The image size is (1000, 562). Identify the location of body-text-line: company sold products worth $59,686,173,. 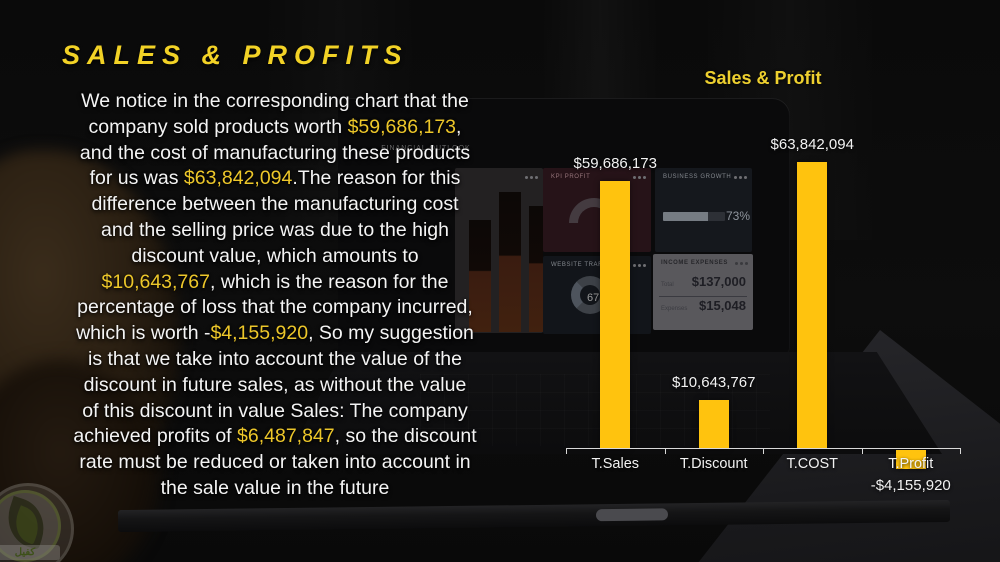
(275, 126).